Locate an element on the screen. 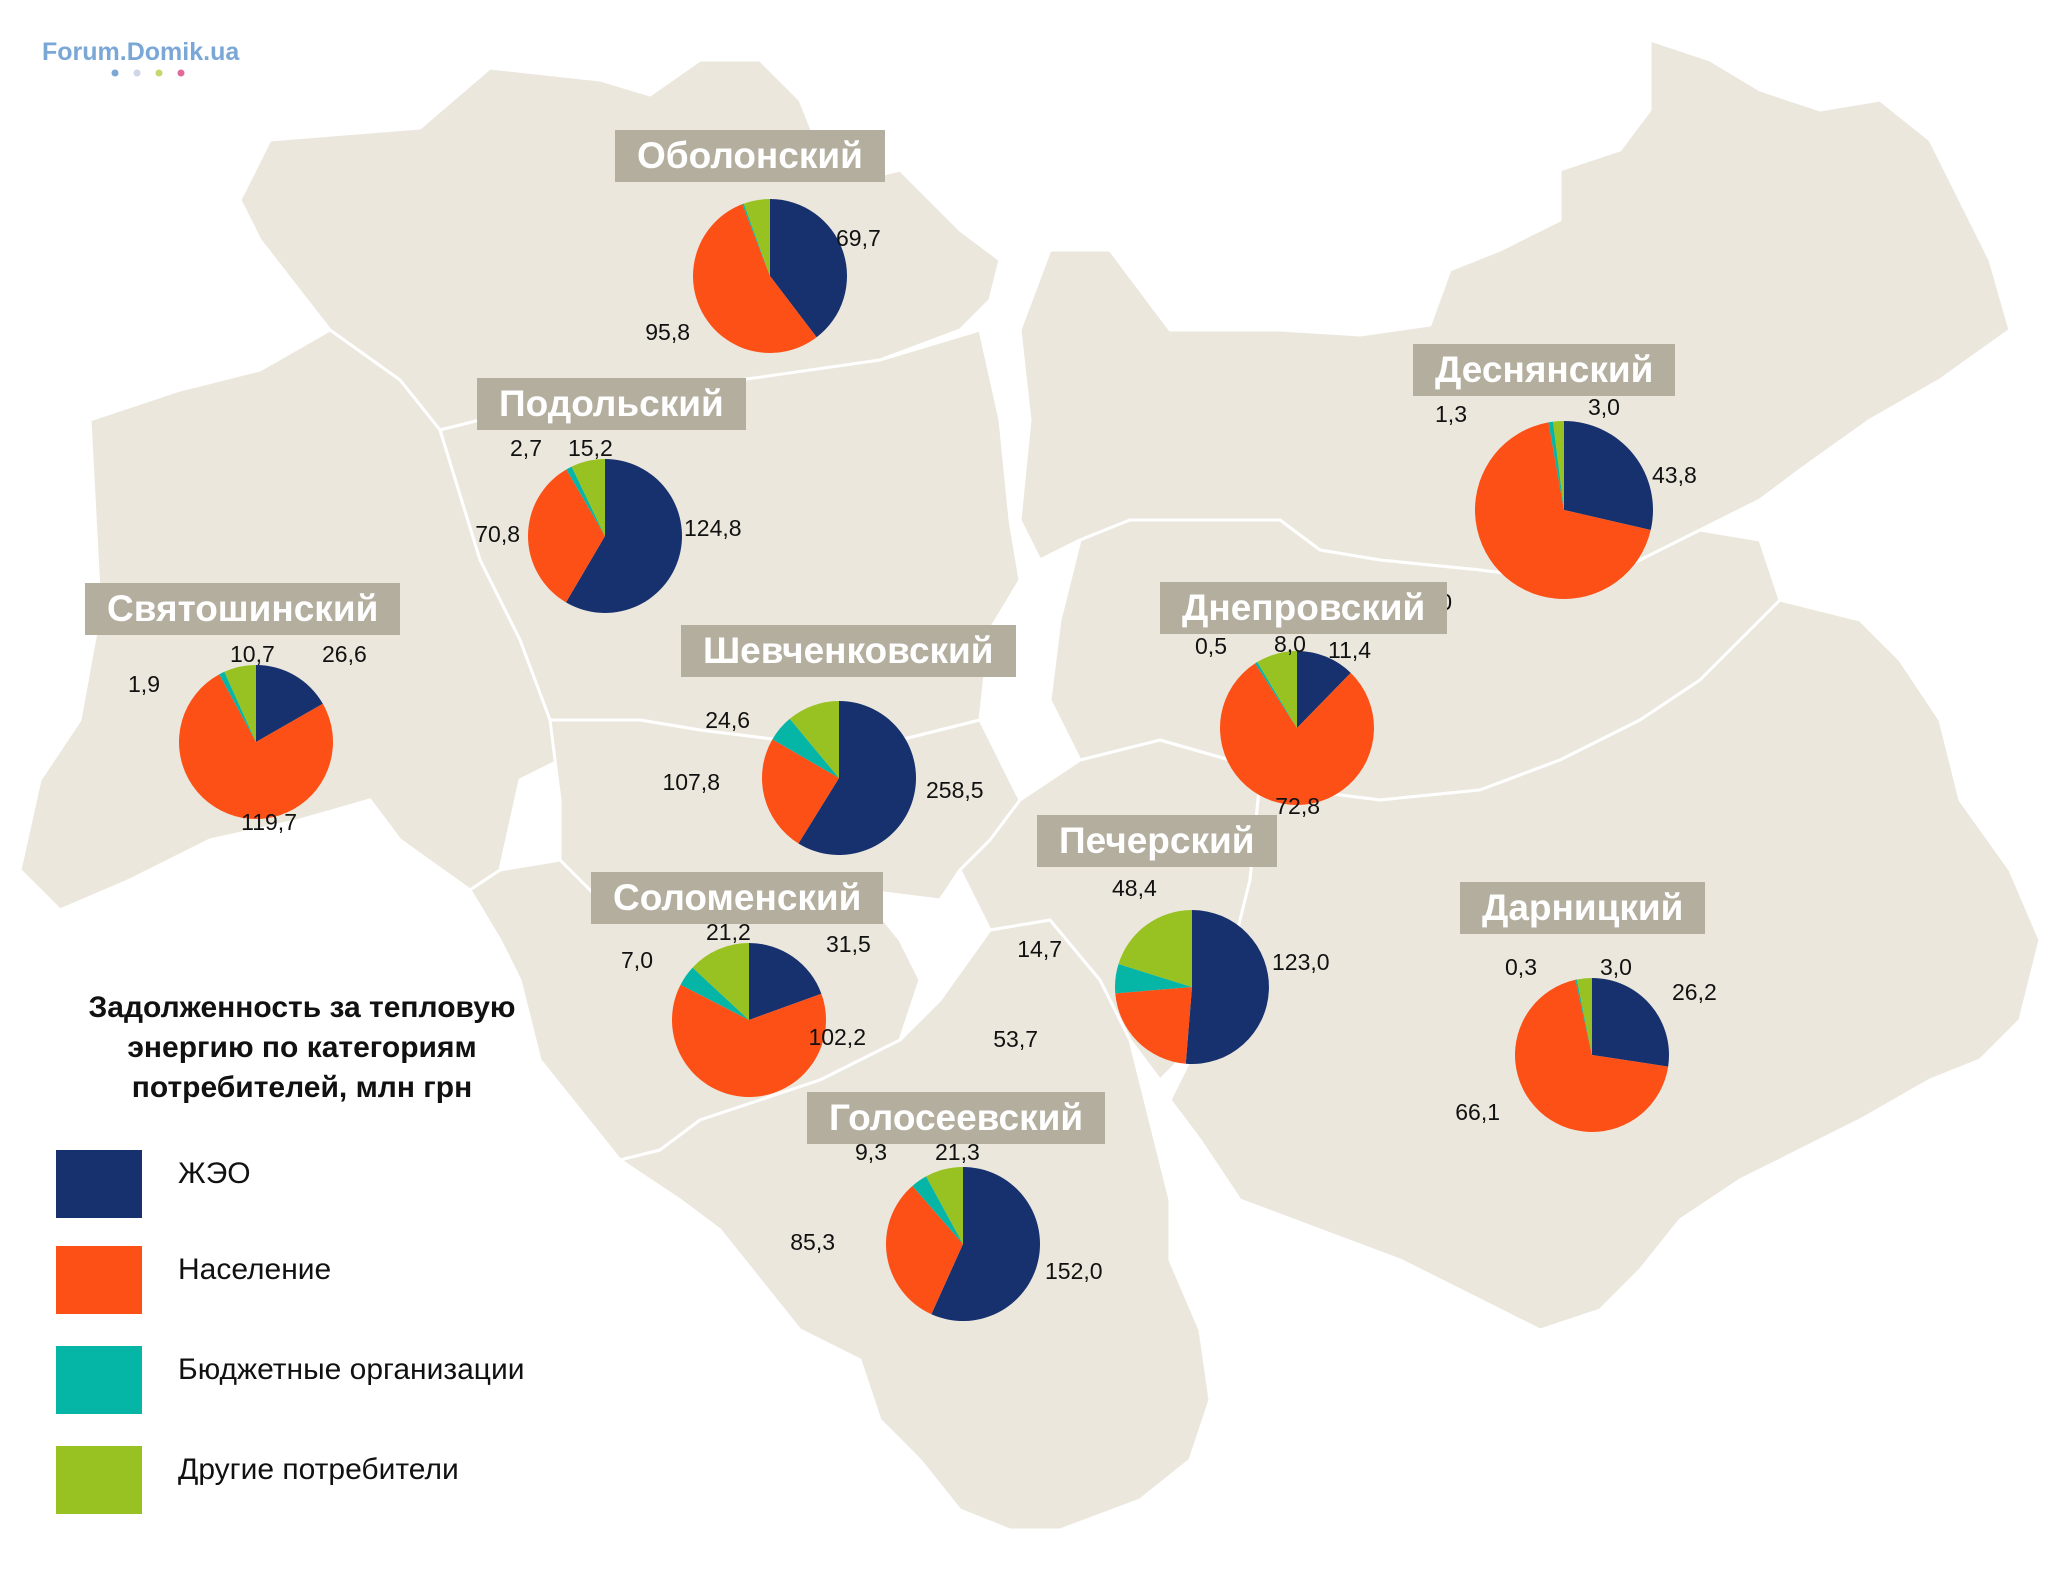  pie-value-label: 8,0 is located at coordinates (1290, 644).